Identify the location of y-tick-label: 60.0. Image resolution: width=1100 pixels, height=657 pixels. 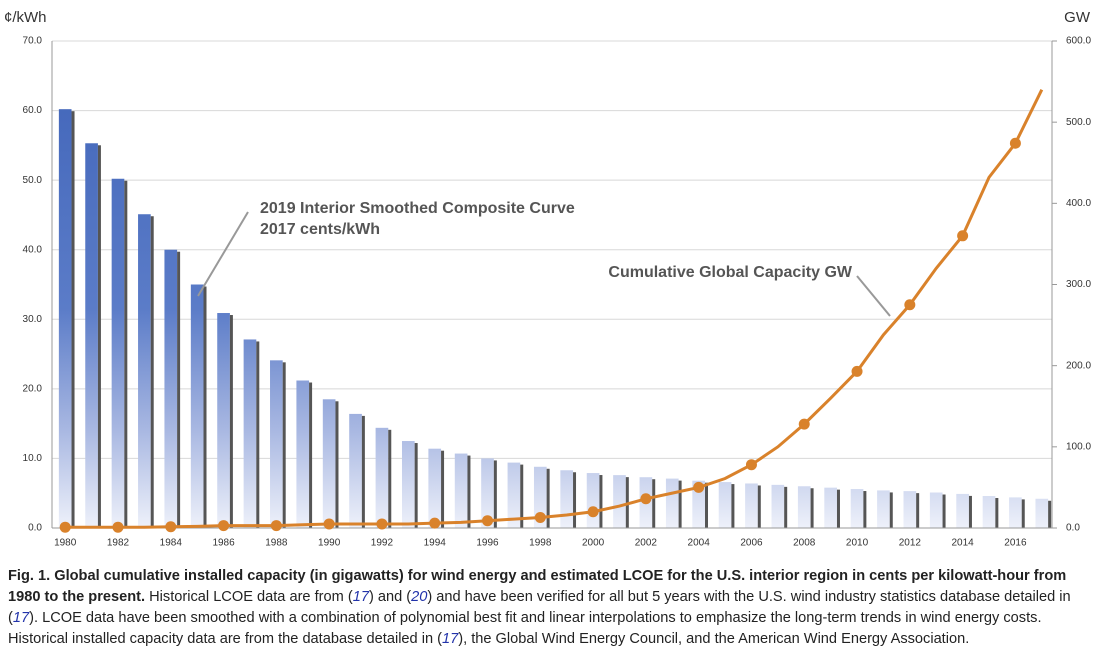
(33, 110).